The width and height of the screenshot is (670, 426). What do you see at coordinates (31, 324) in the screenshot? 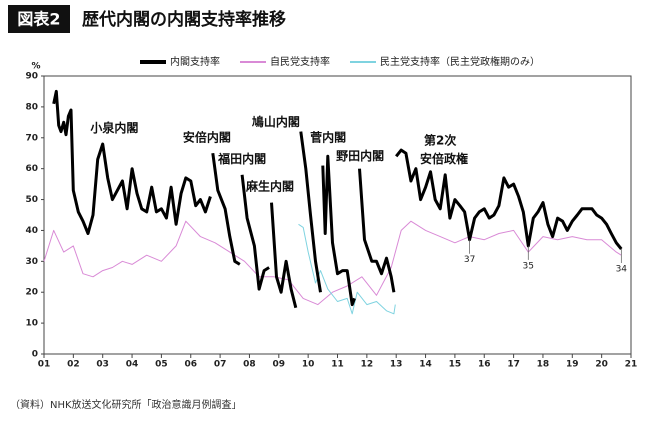
I see `y-tick-label: 10` at bounding box center [31, 324].